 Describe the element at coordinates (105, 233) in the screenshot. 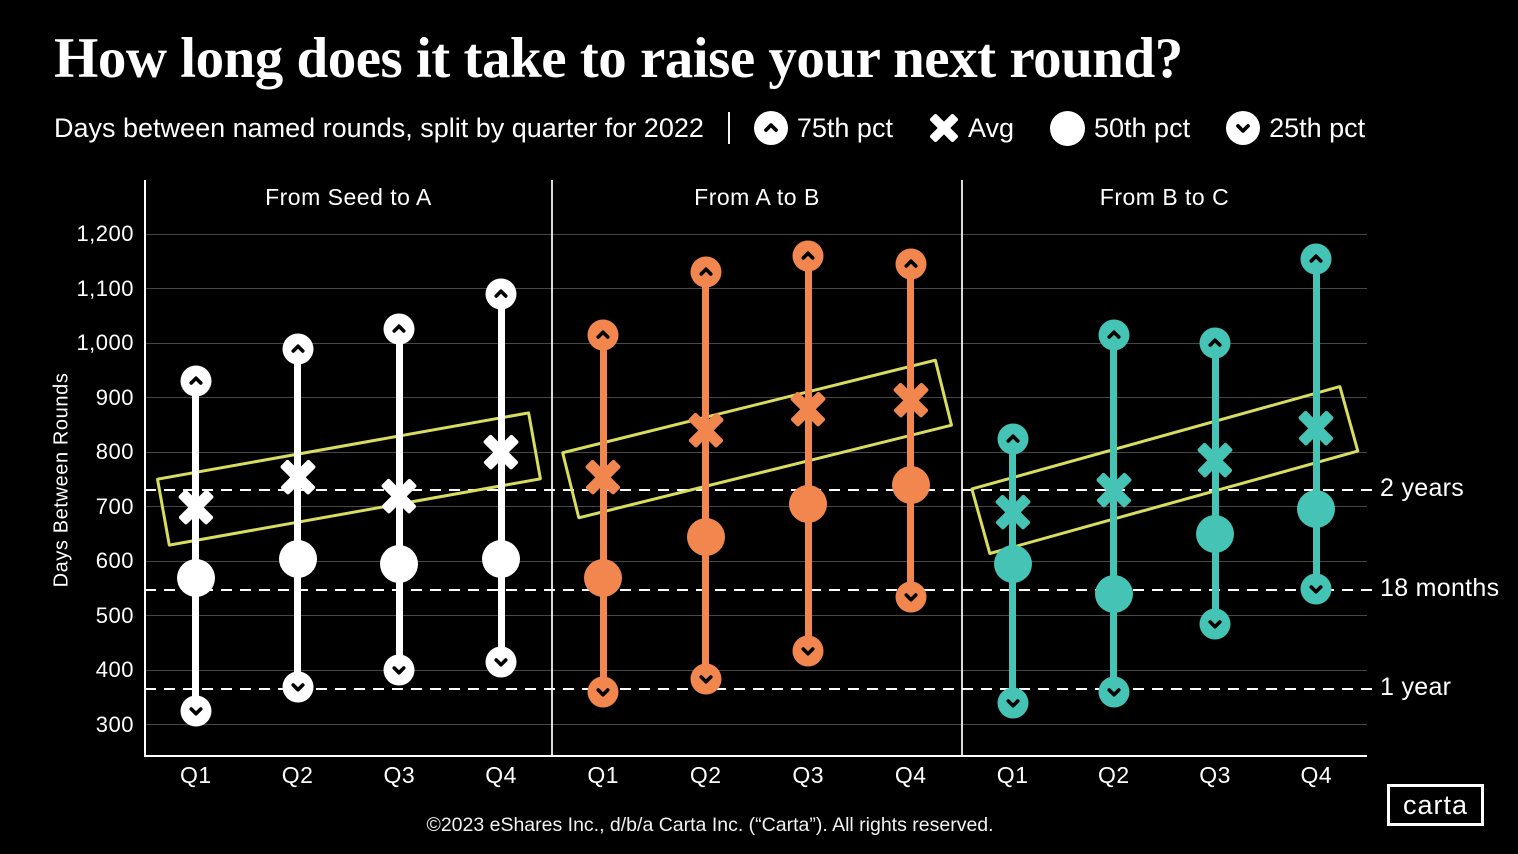

I see `y-tick-label: 1,200` at that location.